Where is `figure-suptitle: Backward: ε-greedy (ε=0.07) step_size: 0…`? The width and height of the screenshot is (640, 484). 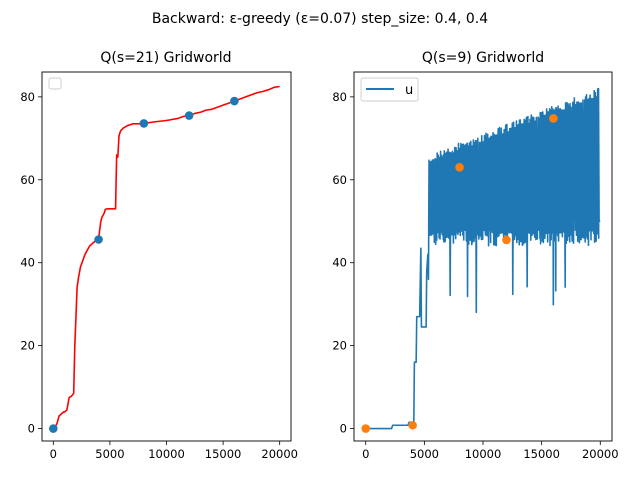 figure-suptitle: Backward: ε-greedy (ε=0.07) step_size: 0… is located at coordinates (320, 19).